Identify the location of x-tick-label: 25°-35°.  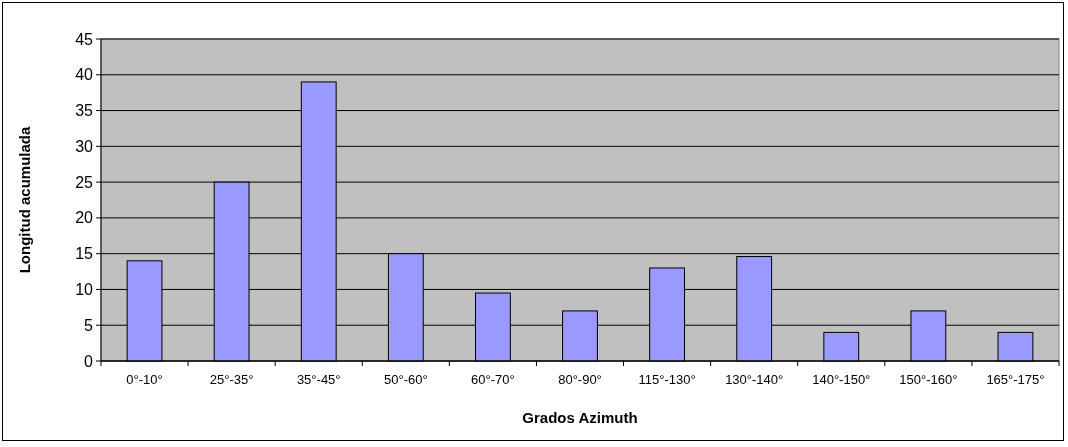
(231, 379).